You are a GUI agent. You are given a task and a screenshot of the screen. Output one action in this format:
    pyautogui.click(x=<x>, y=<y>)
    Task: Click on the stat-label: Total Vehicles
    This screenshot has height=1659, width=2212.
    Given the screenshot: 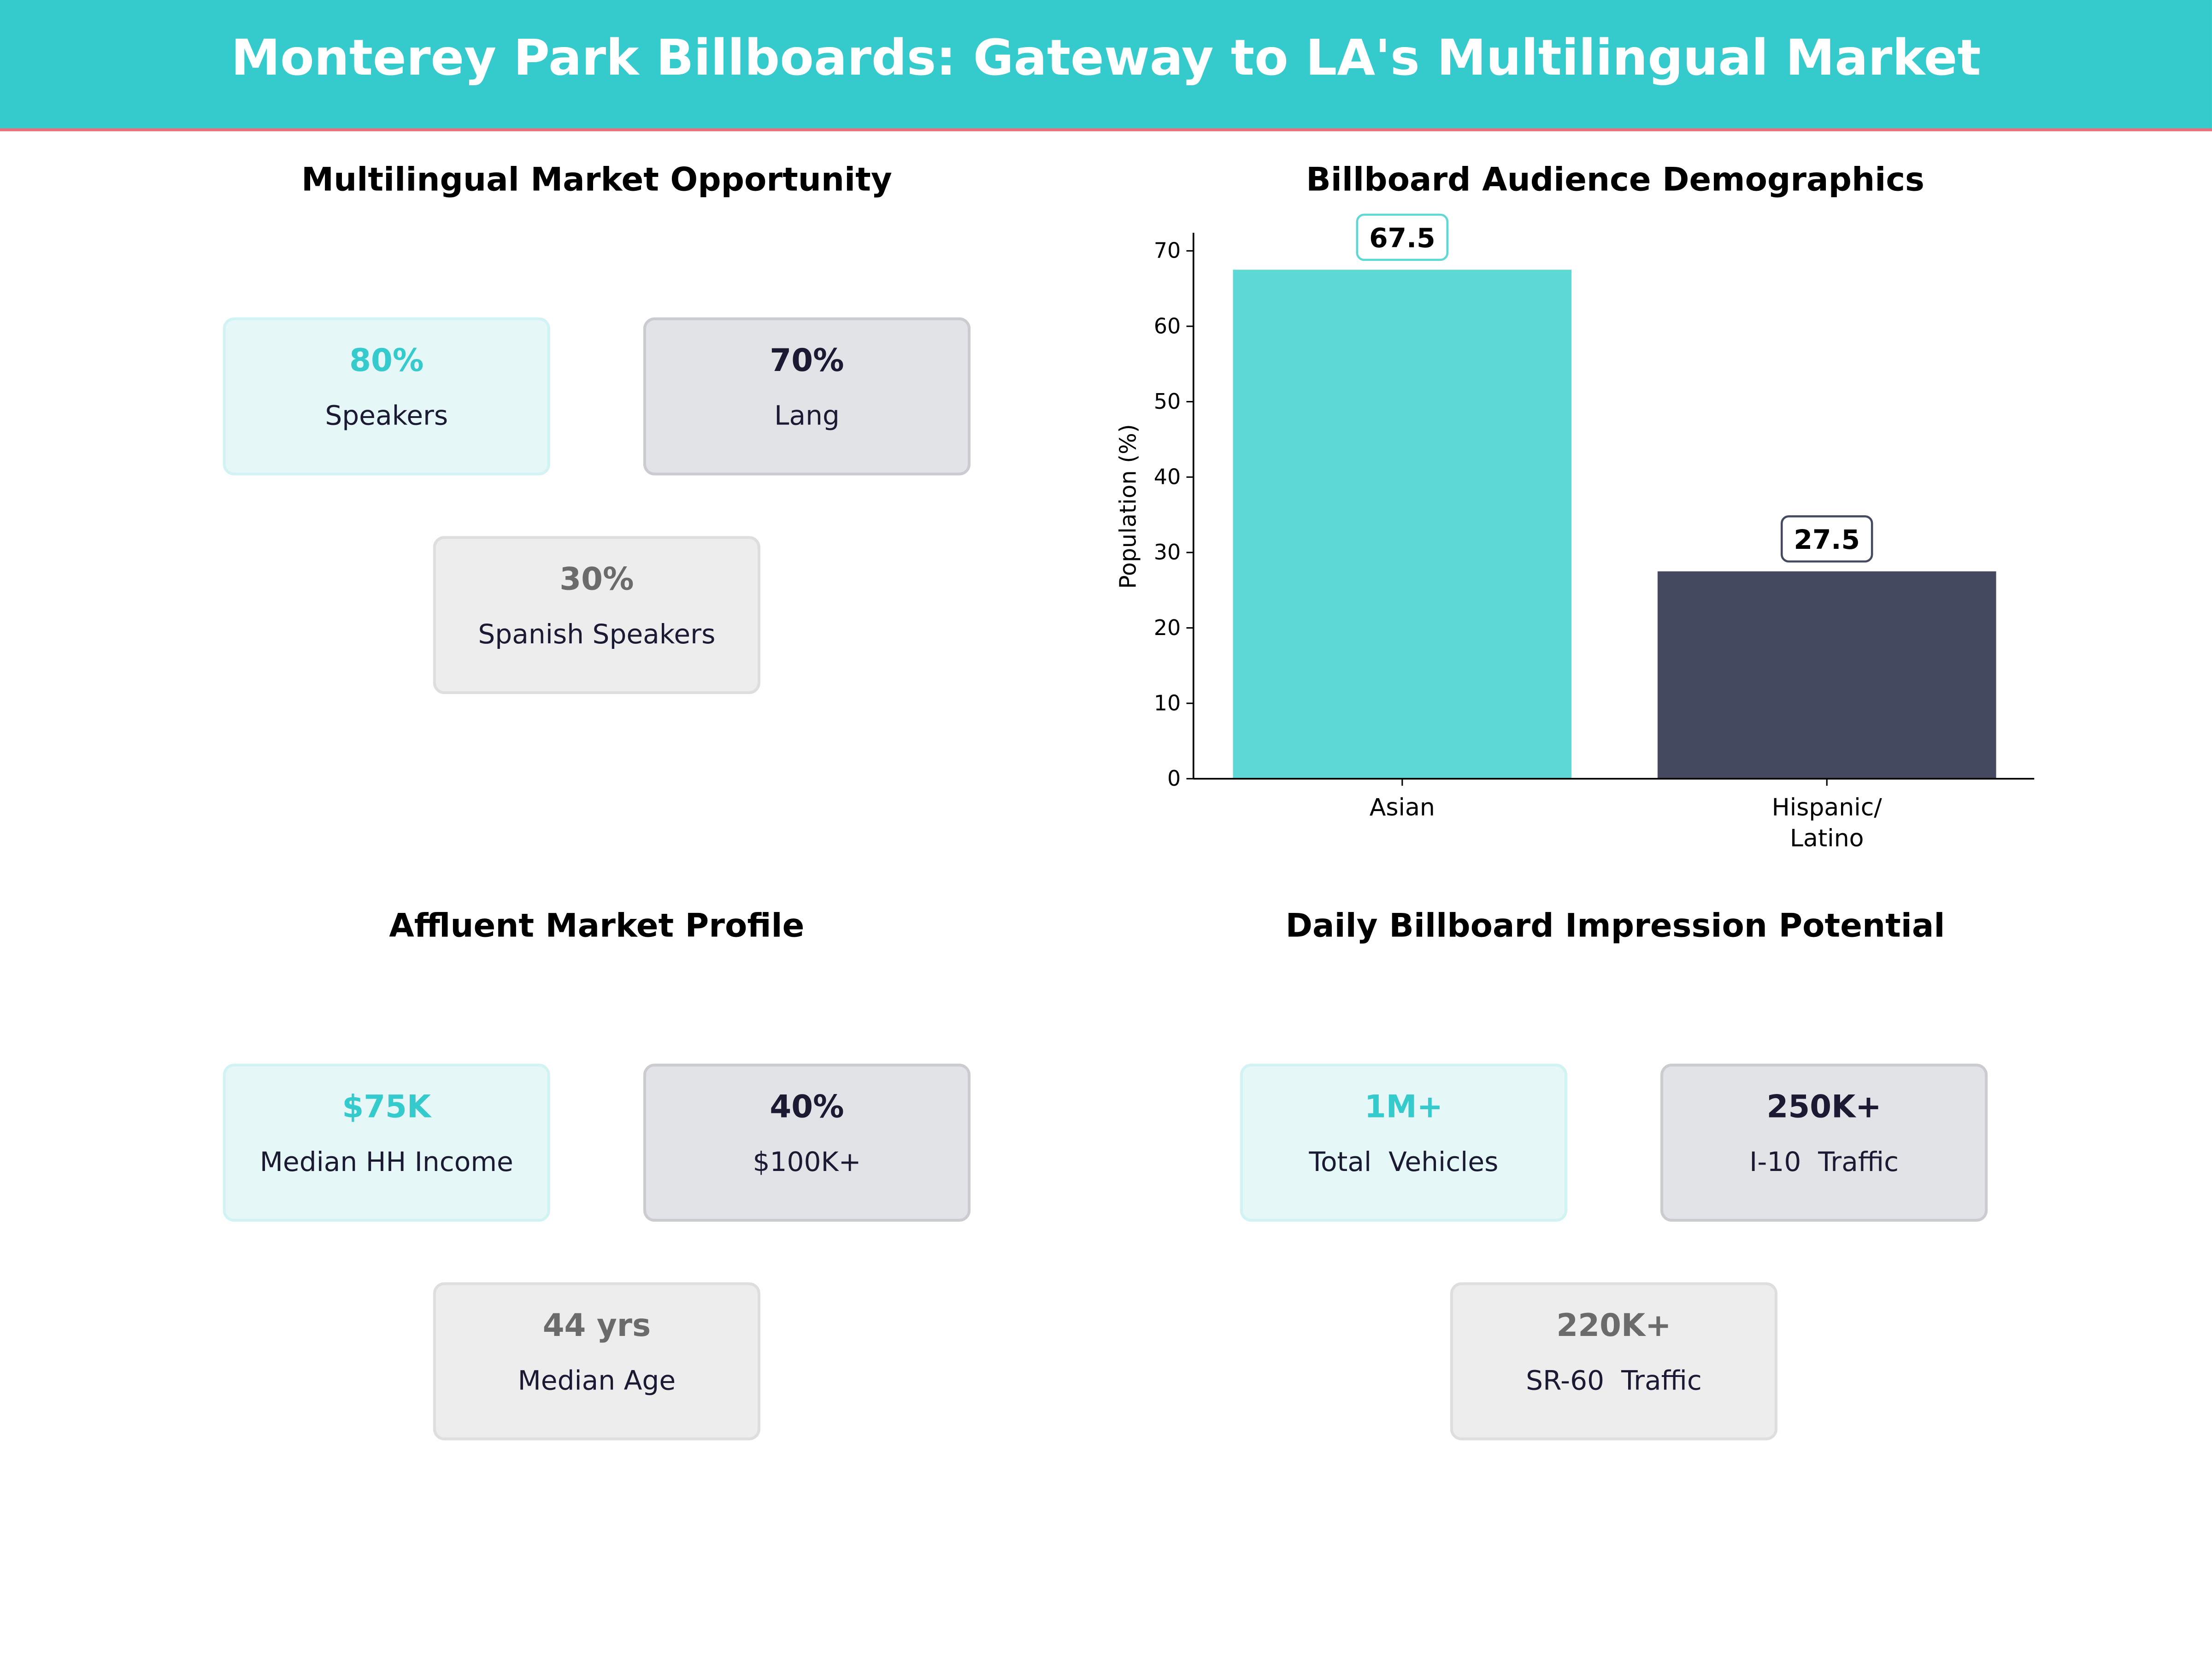 What is the action you would take?
    pyautogui.click(x=1404, y=1162)
    